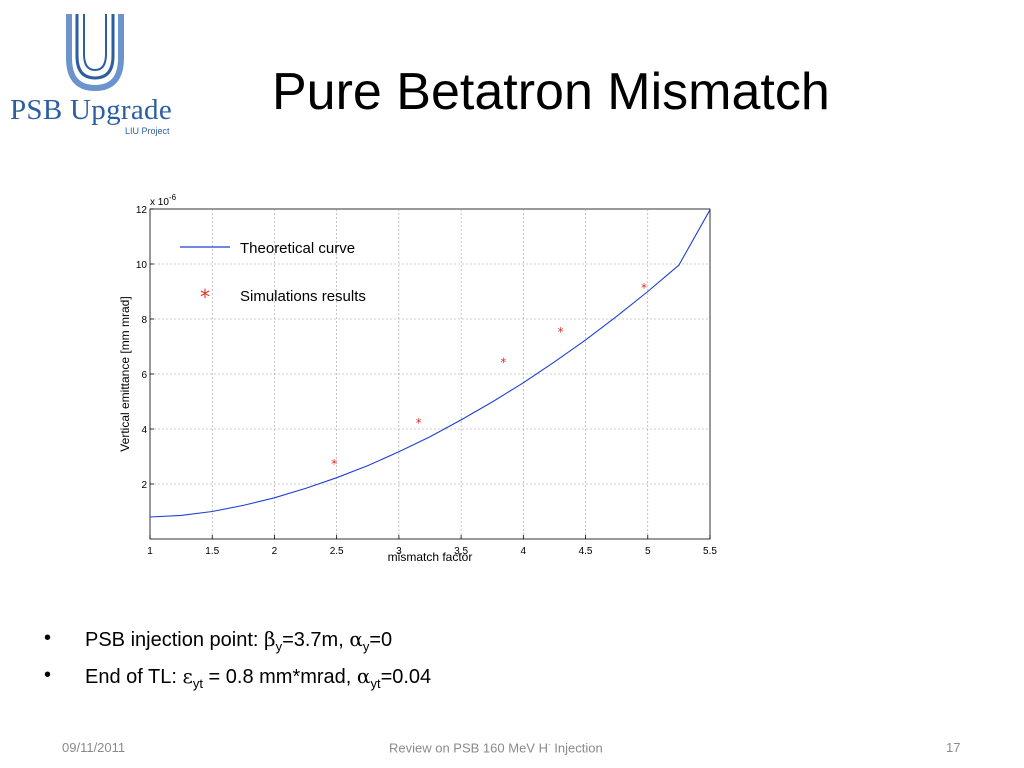  Describe the element at coordinates (144, 320) in the screenshot. I see `y-tick-label: 8` at that location.